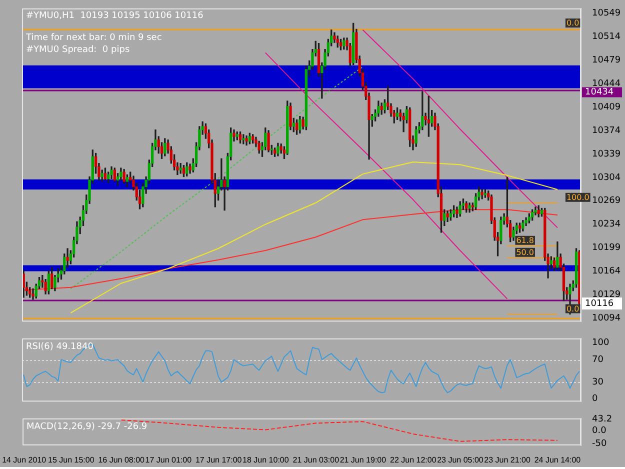 This screenshot has width=625, height=469. What do you see at coordinates (71, 459) in the screenshot?
I see `x-tick-label: 15 Jun 15:00` at bounding box center [71, 459].